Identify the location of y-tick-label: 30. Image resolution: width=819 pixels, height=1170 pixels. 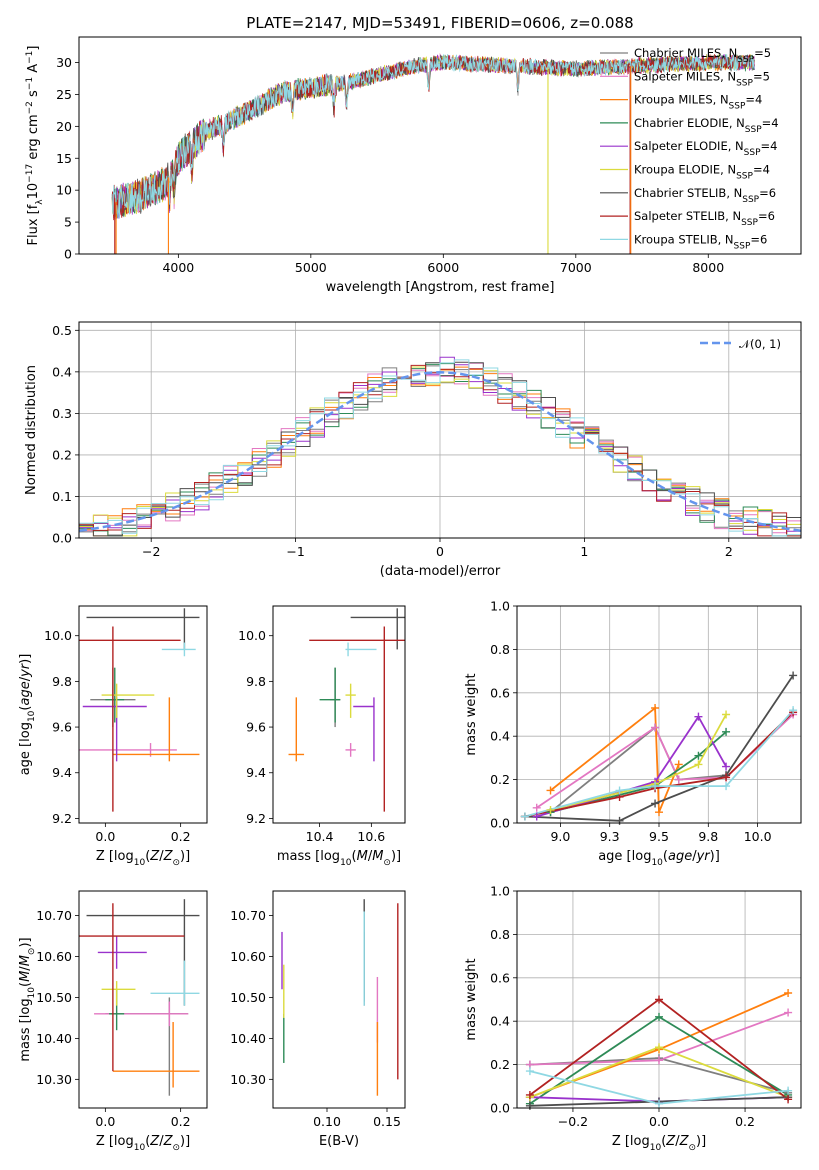
(64, 62).